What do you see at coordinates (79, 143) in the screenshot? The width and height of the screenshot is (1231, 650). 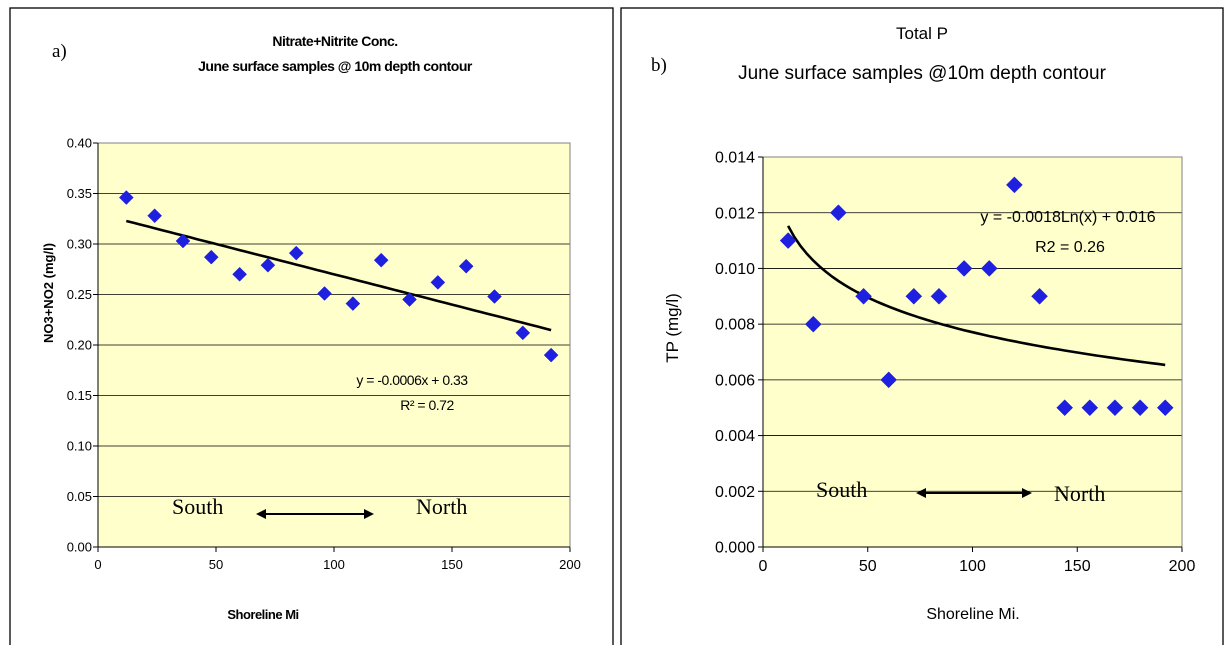 I see `chart-a-ytick-label: 0.40` at bounding box center [79, 143].